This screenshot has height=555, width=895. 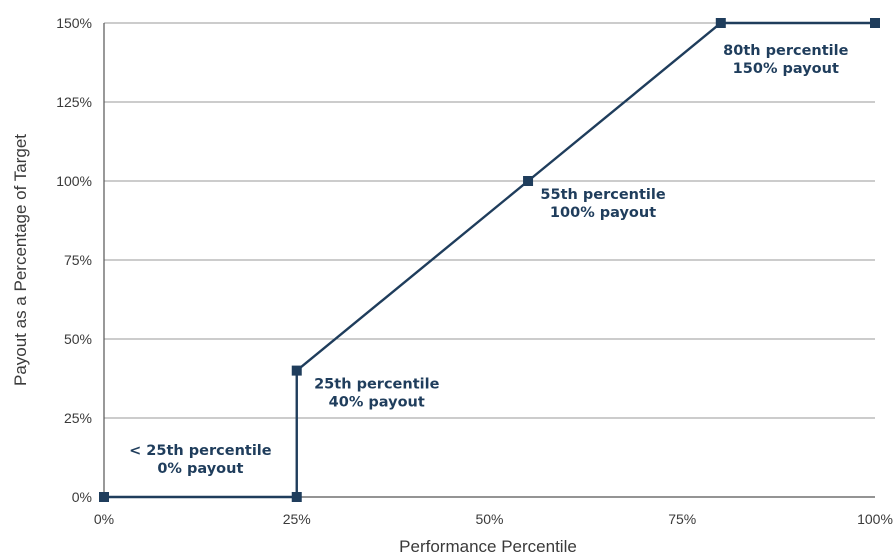 I want to click on x-axis-title: Performance Percentile, so click(x=488, y=546).